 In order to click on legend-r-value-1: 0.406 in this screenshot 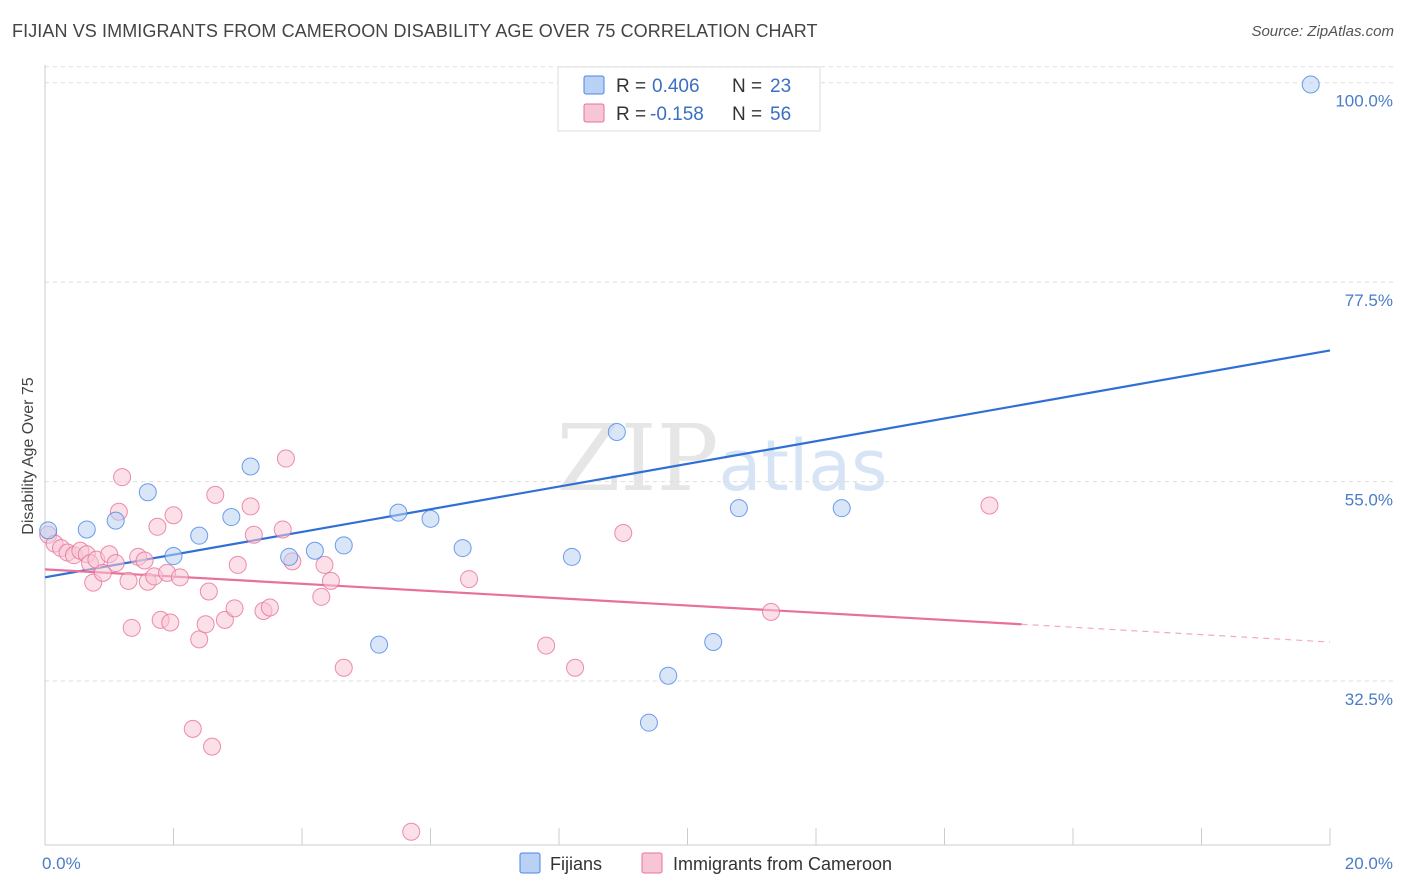, I will do `click(676, 86)`.